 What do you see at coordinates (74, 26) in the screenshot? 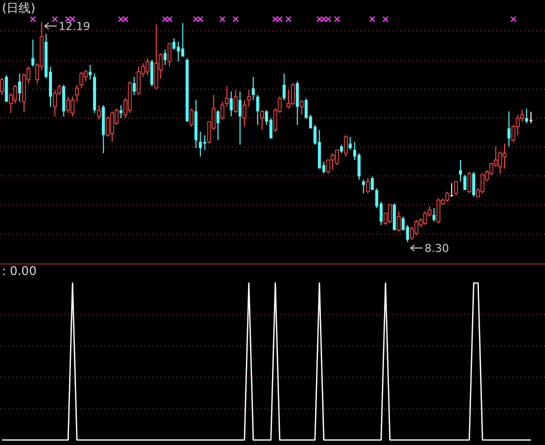
I see `annotation: 12.19` at bounding box center [74, 26].